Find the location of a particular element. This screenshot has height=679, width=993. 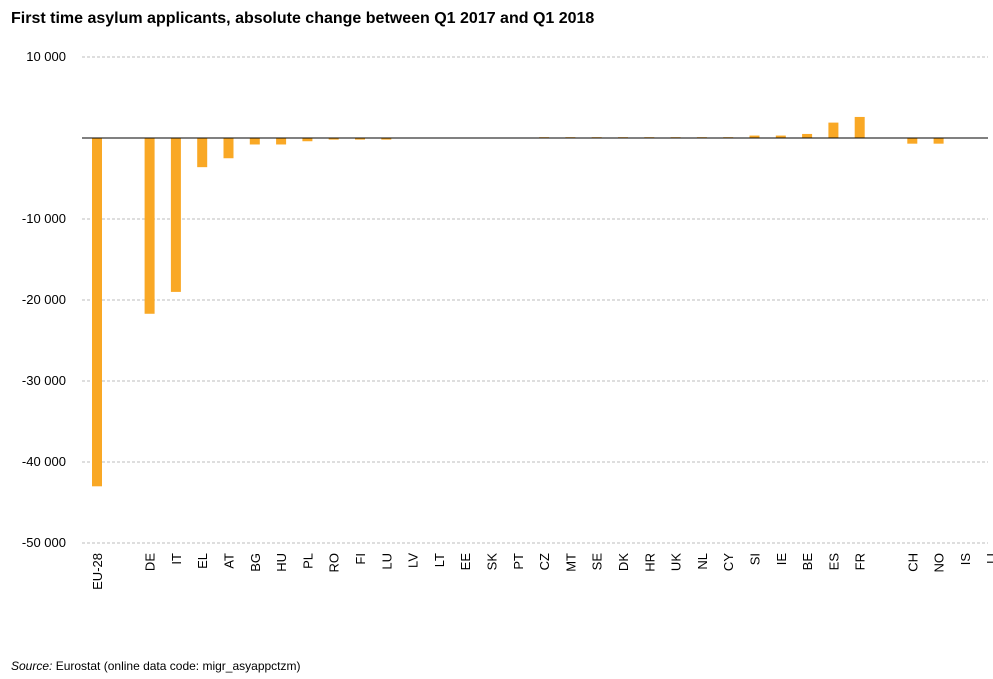

y-tick-label: -10 000 is located at coordinates (44, 218).